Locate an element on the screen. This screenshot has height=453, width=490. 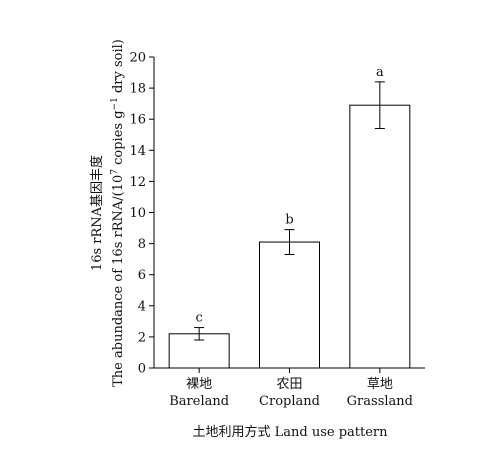
significance-label: a is located at coordinates (380, 72).